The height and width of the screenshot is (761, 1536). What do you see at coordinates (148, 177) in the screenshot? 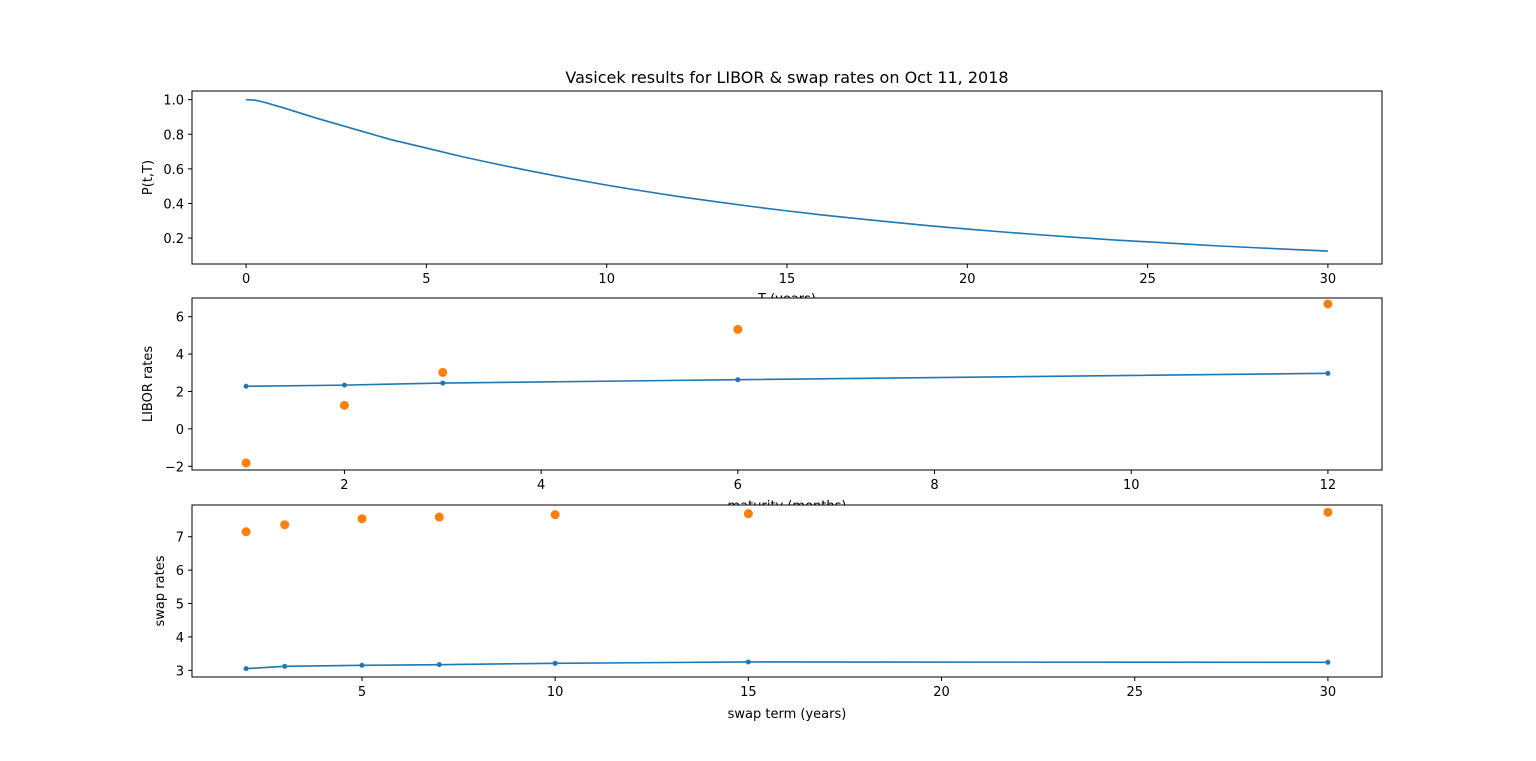
I see `y-axis-label: P(t,T)` at bounding box center [148, 177].